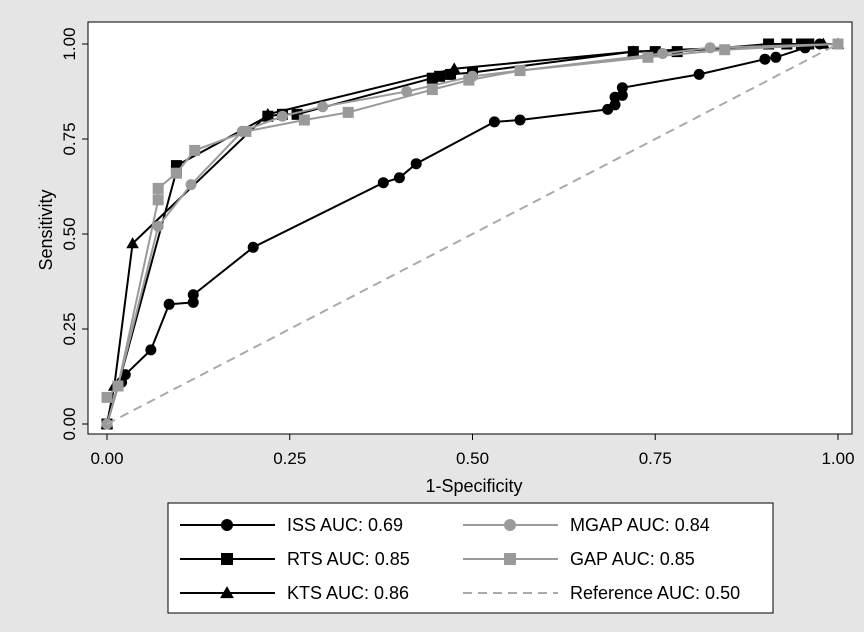 This screenshot has height=632, width=864. I want to click on legend-item: RTS AUC: 0.85, so click(295, 559).